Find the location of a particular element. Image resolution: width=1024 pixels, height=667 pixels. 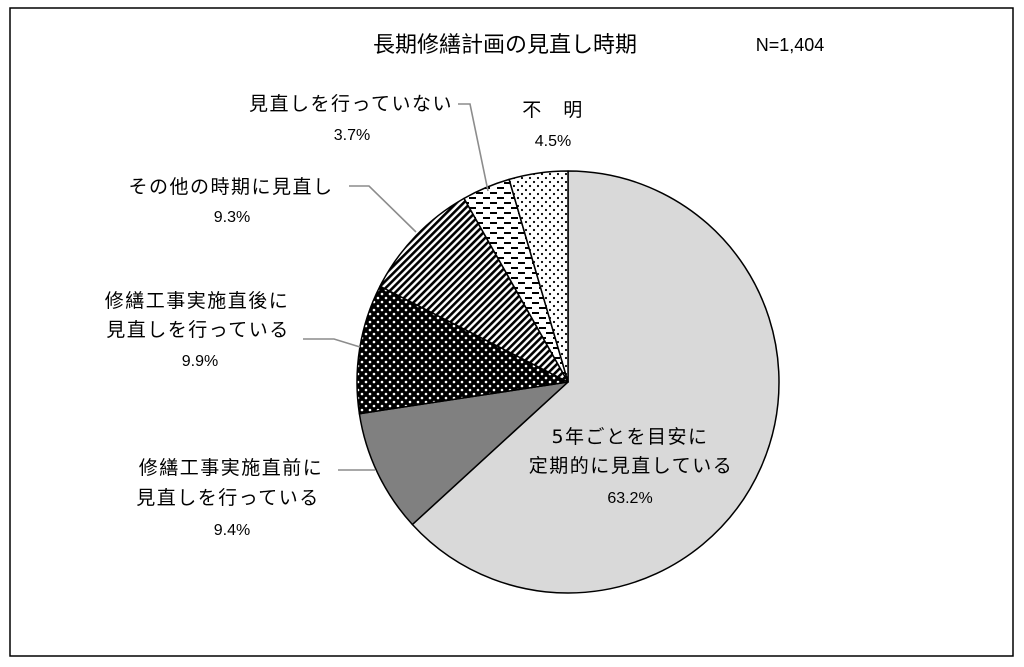

slice-label-before-work-line1: 修繕工事実施直前に is located at coordinates (231, 468).